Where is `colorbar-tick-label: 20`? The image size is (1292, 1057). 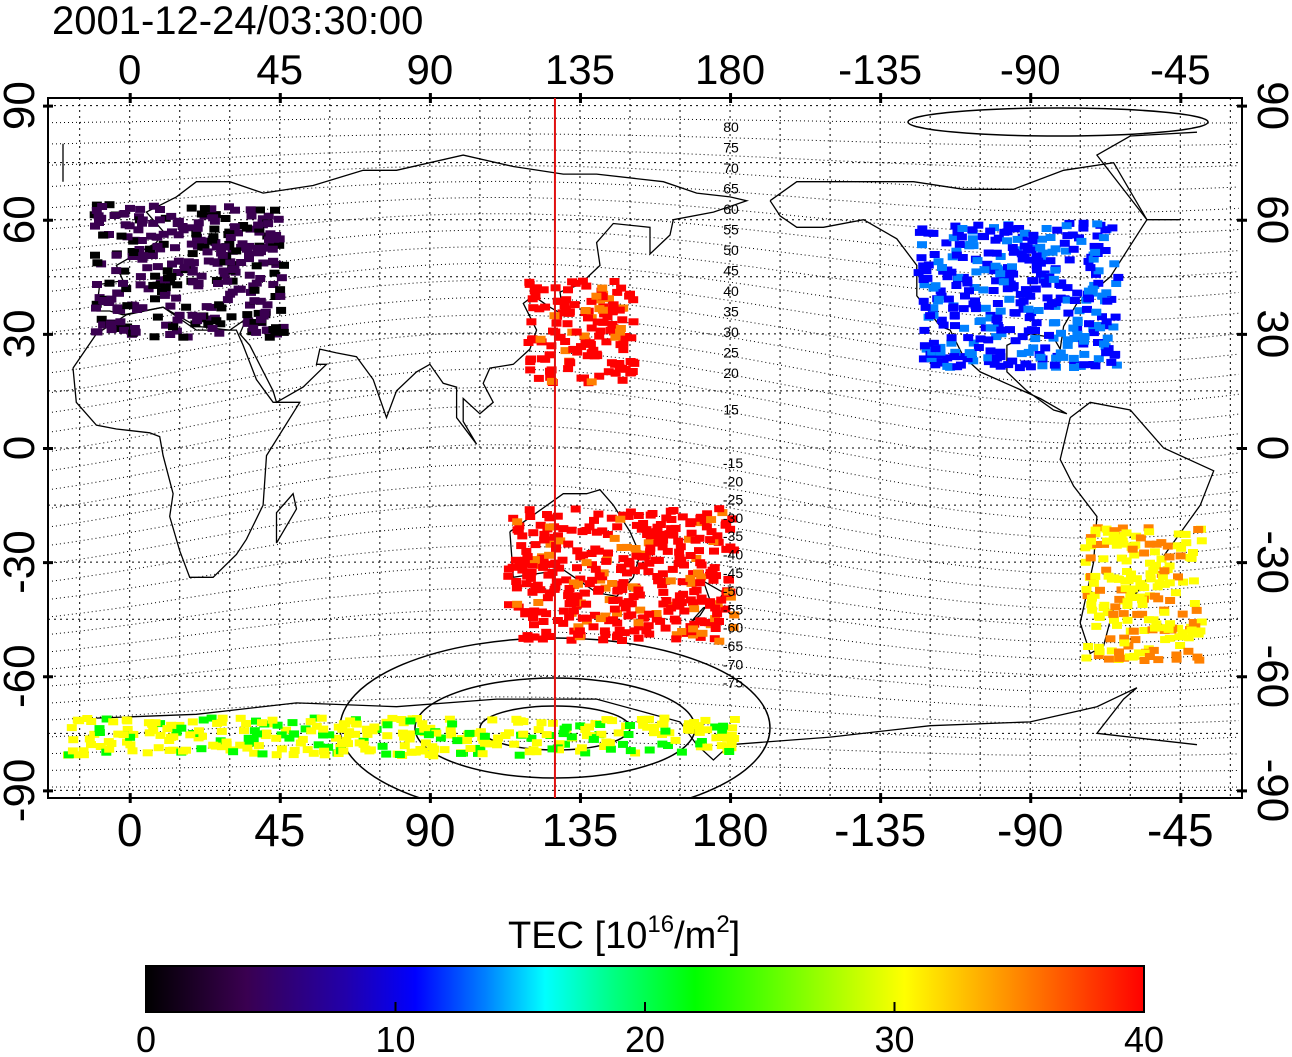 colorbar-tick-label: 20 is located at coordinates (645, 1038).